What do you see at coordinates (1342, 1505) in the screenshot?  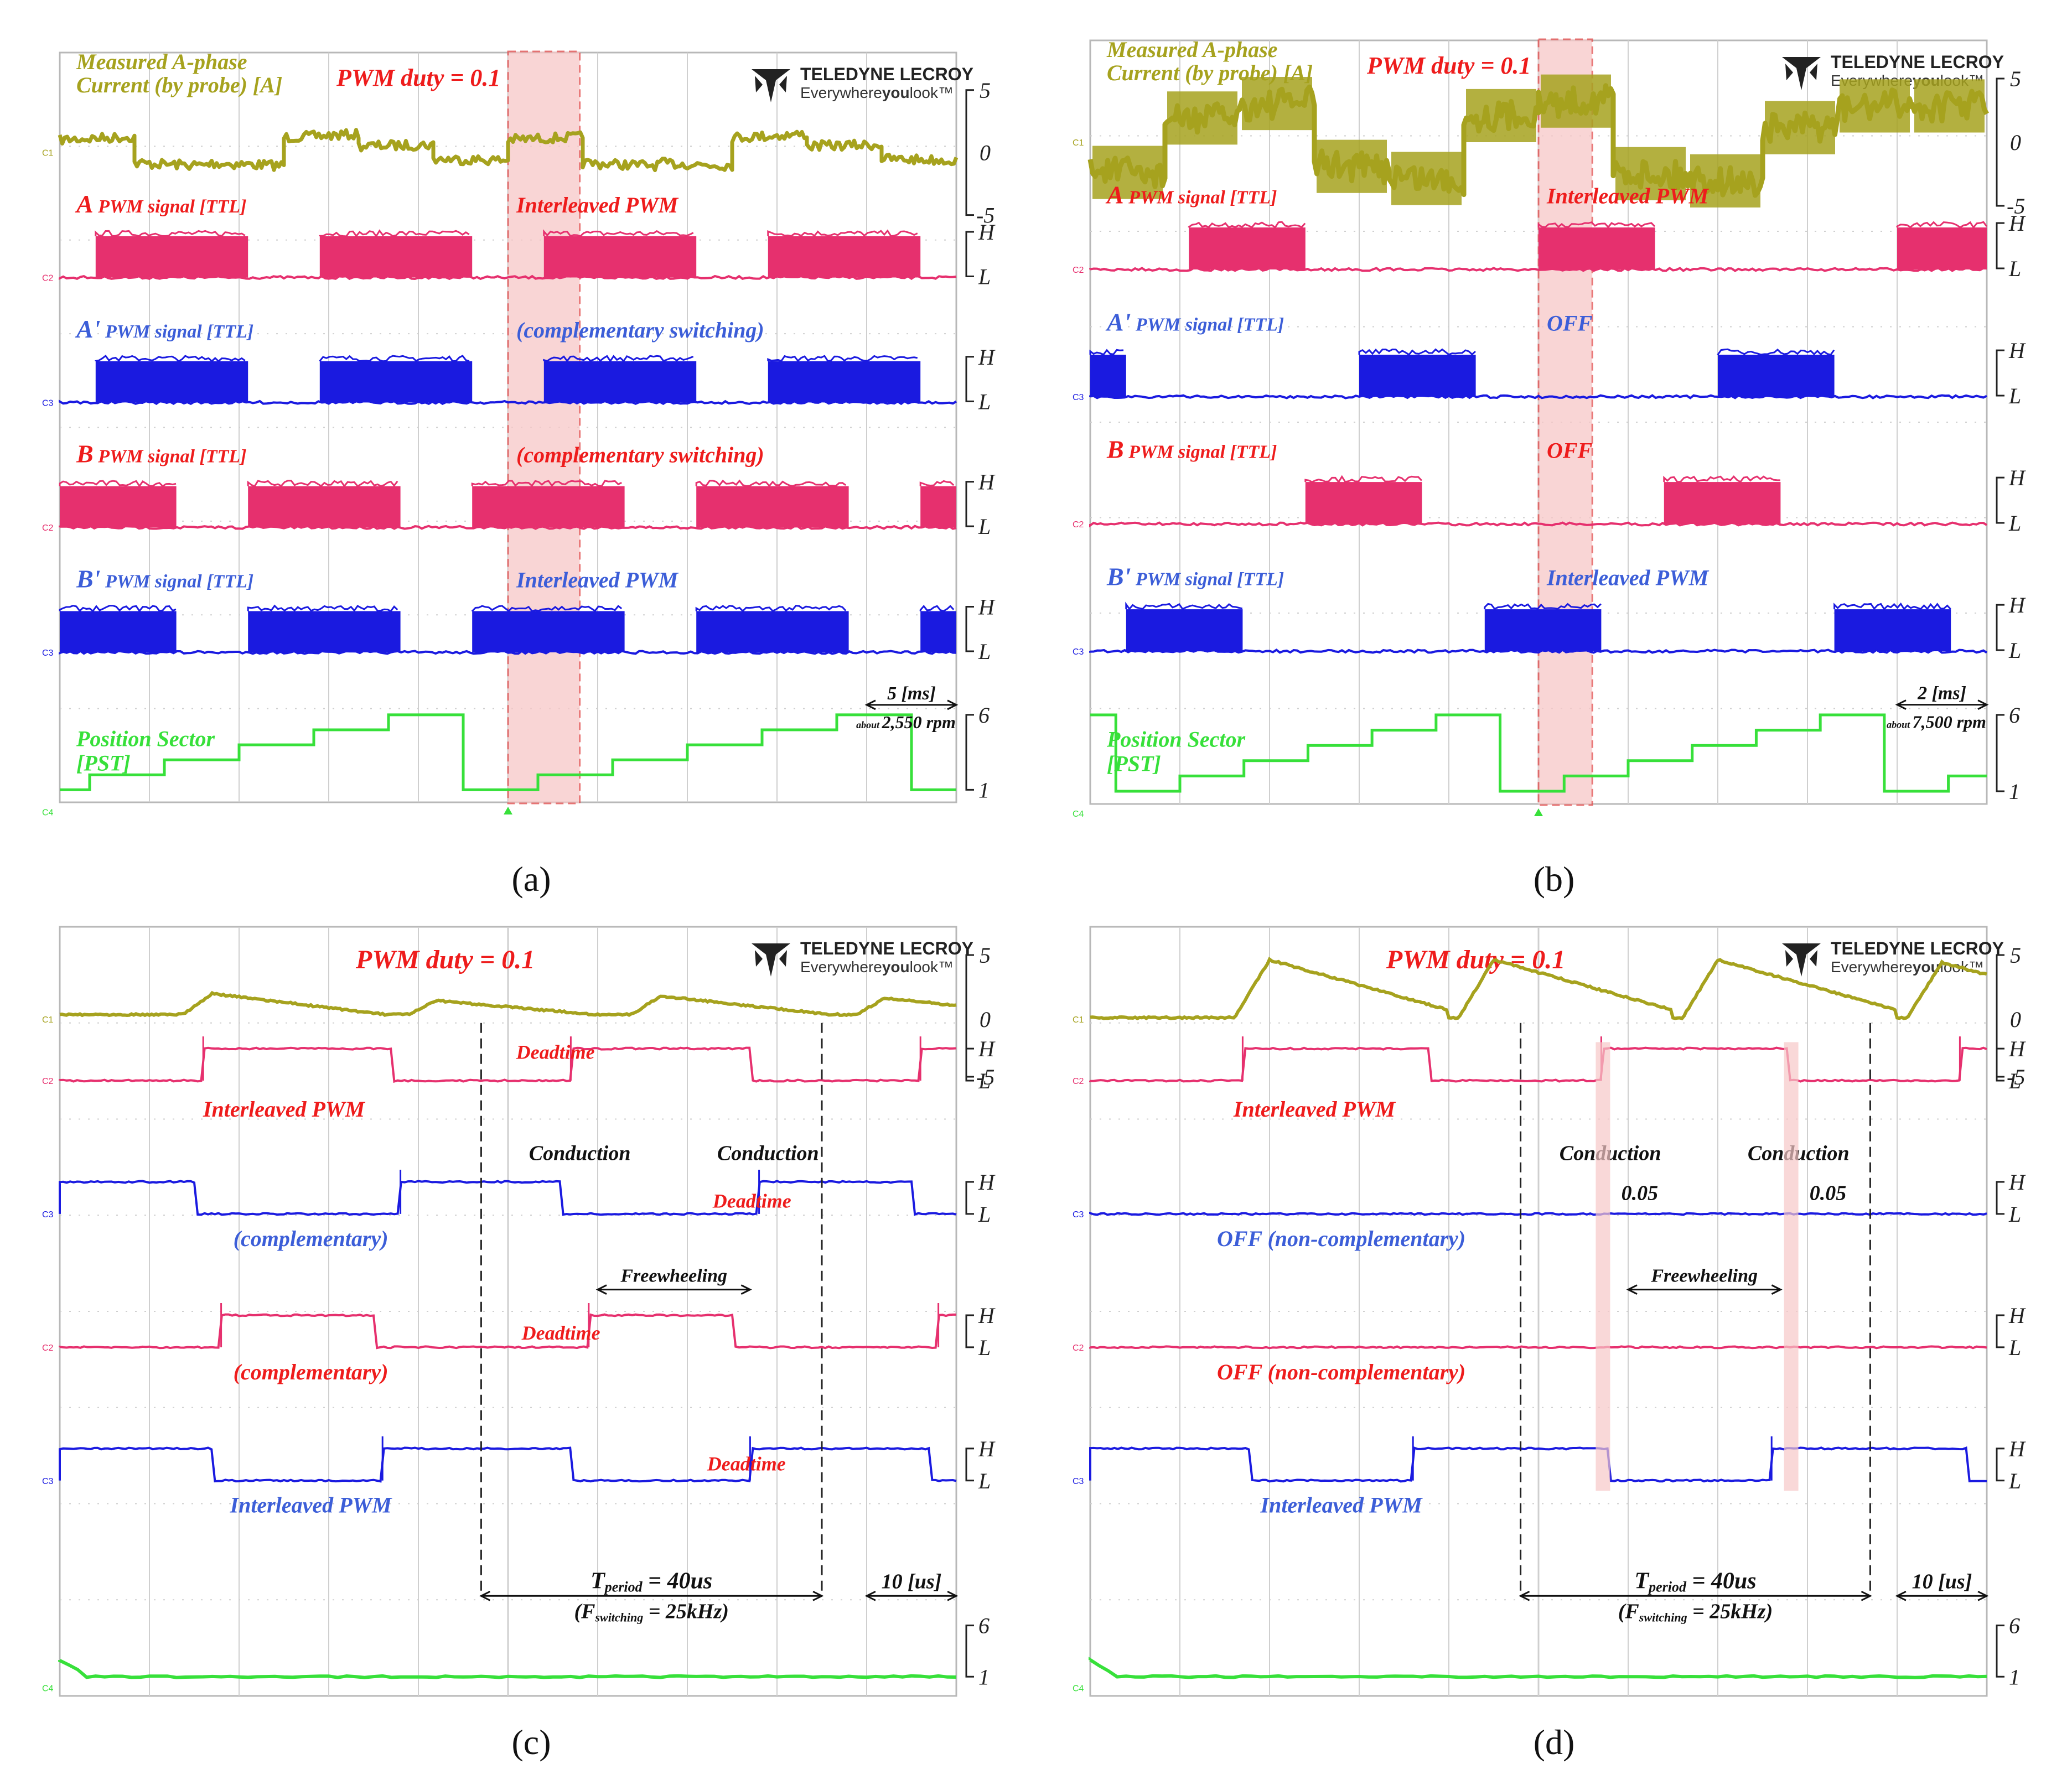 I see `label-pwm-bp: Interleaved PWM` at bounding box center [1342, 1505].